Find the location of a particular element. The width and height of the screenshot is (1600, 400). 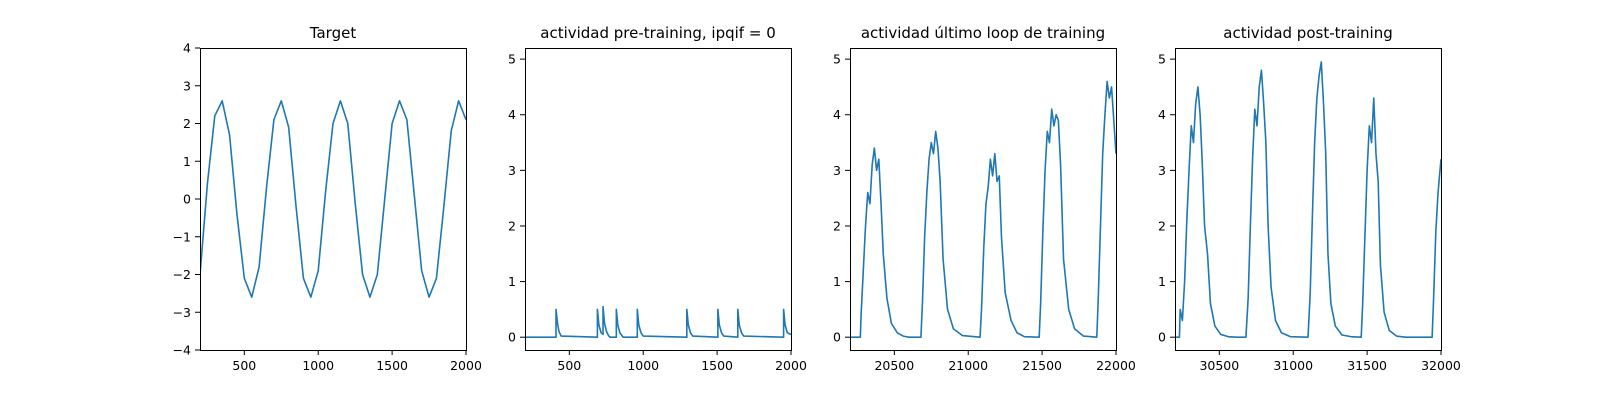

x-tick-label: 31000 is located at coordinates (1293, 365).